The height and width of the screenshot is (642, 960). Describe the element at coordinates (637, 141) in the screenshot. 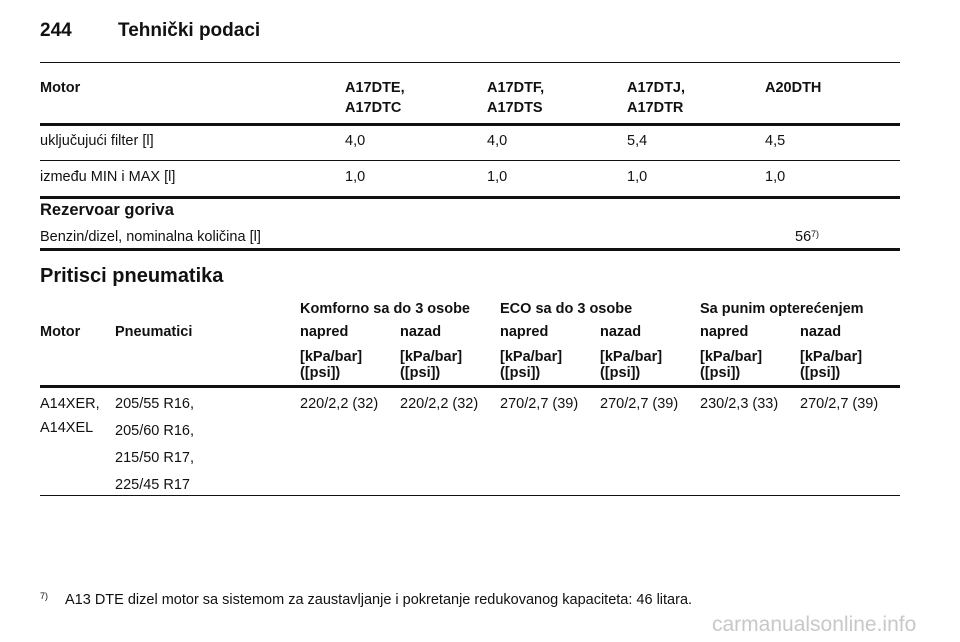

I see `cell: 5,4` at that location.